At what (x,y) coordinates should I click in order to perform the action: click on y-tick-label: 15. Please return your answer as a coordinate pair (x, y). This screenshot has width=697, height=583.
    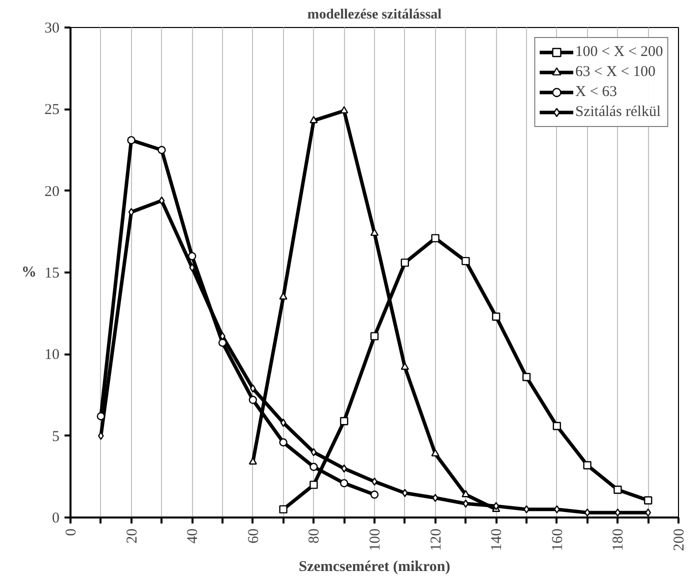
    Looking at the image, I should click on (52, 274).